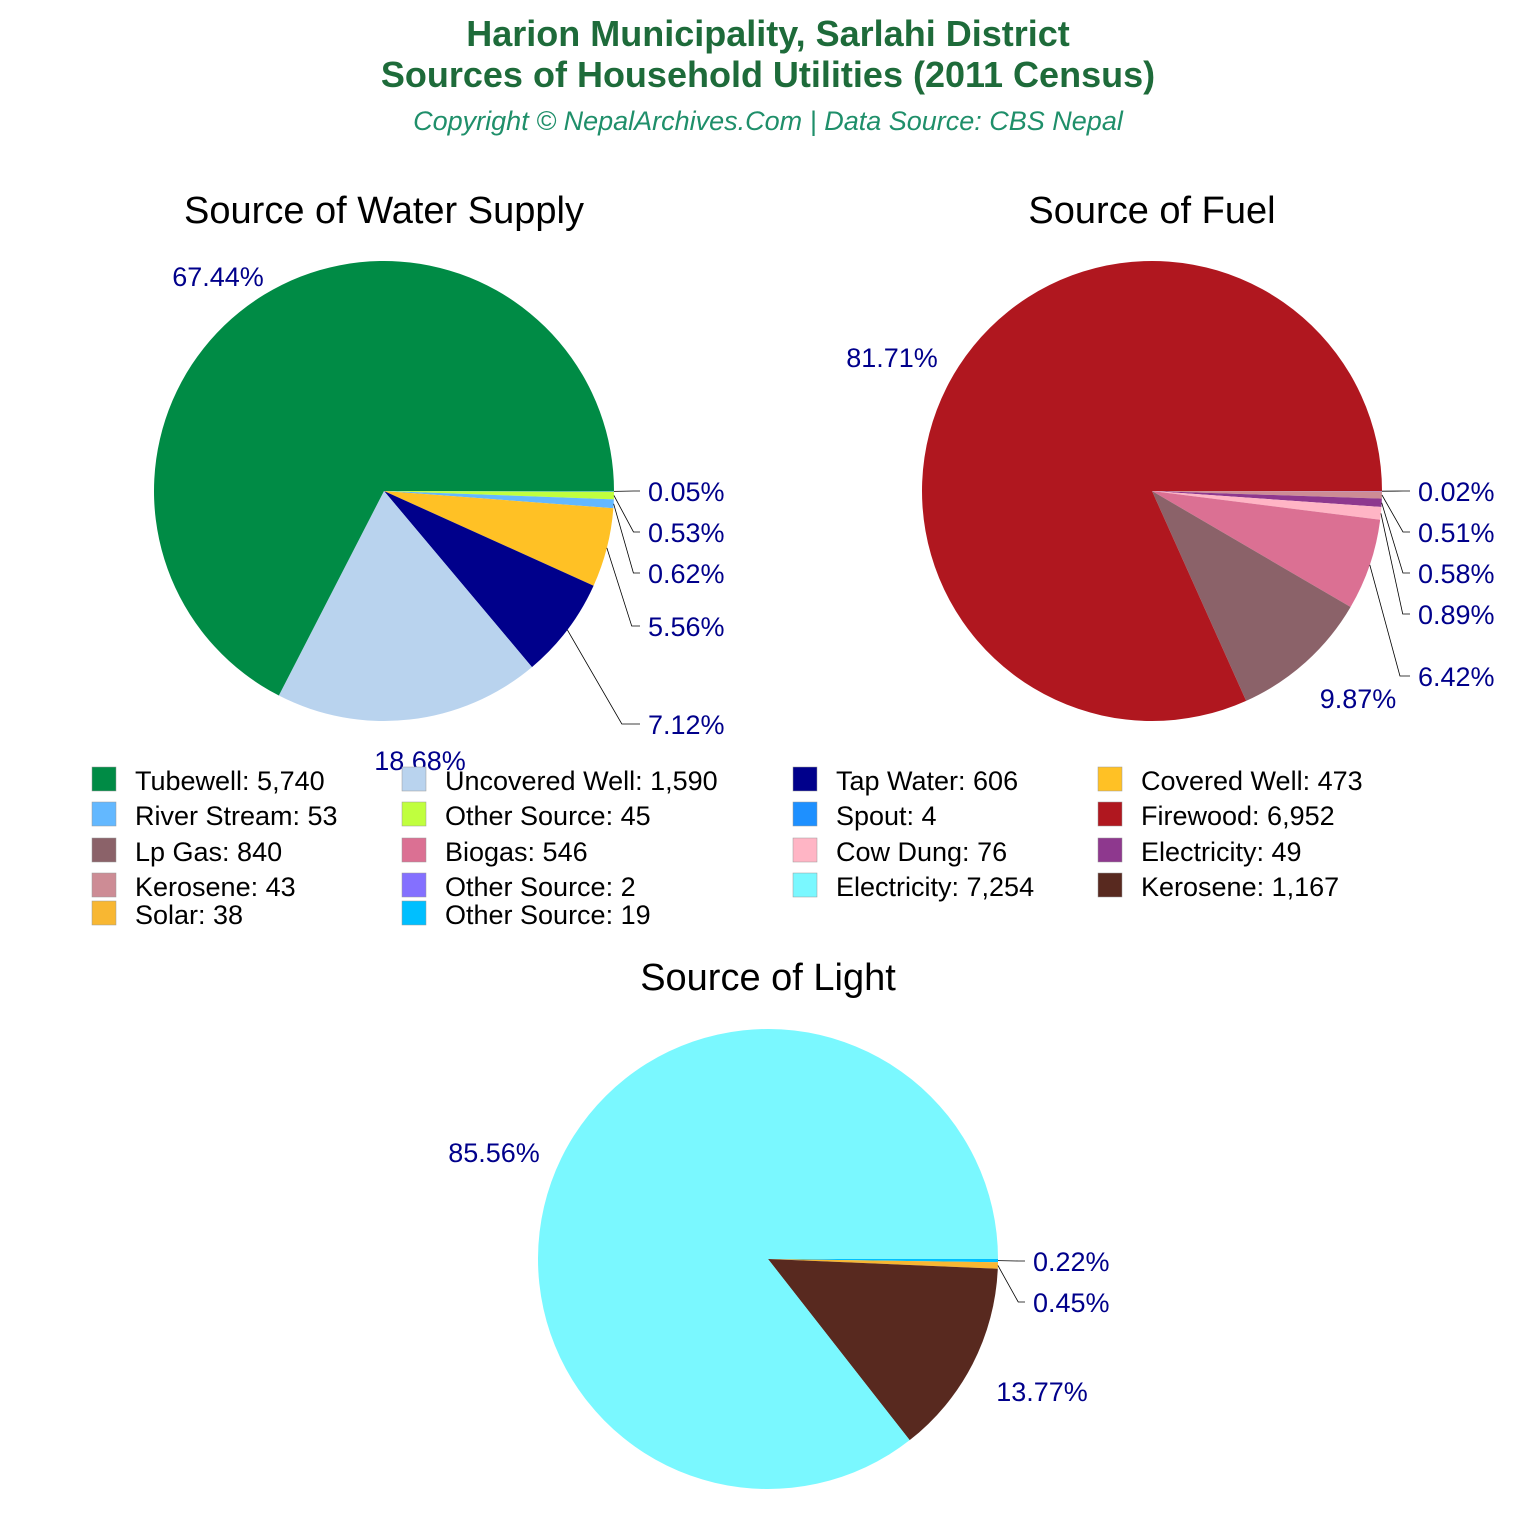 The height and width of the screenshot is (1536, 1536). Describe the element at coordinates (1252, 781) in the screenshot. I see `legend-label: Covered Well: 473` at that location.